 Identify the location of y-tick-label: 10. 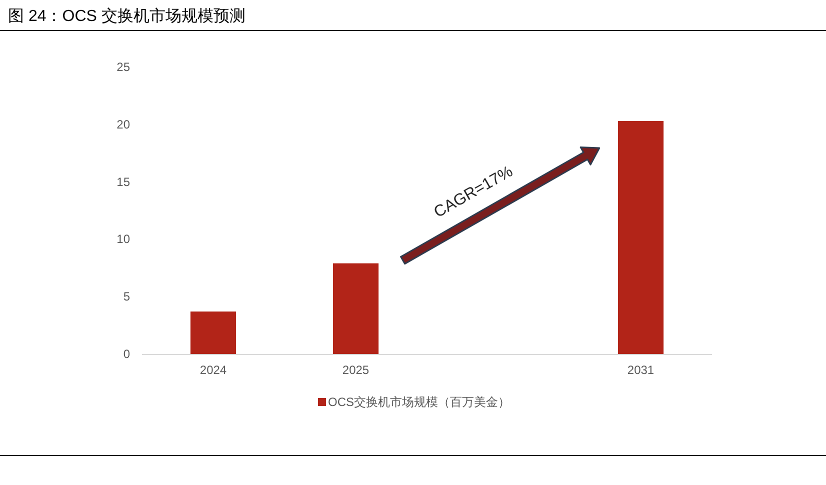
(123, 239).